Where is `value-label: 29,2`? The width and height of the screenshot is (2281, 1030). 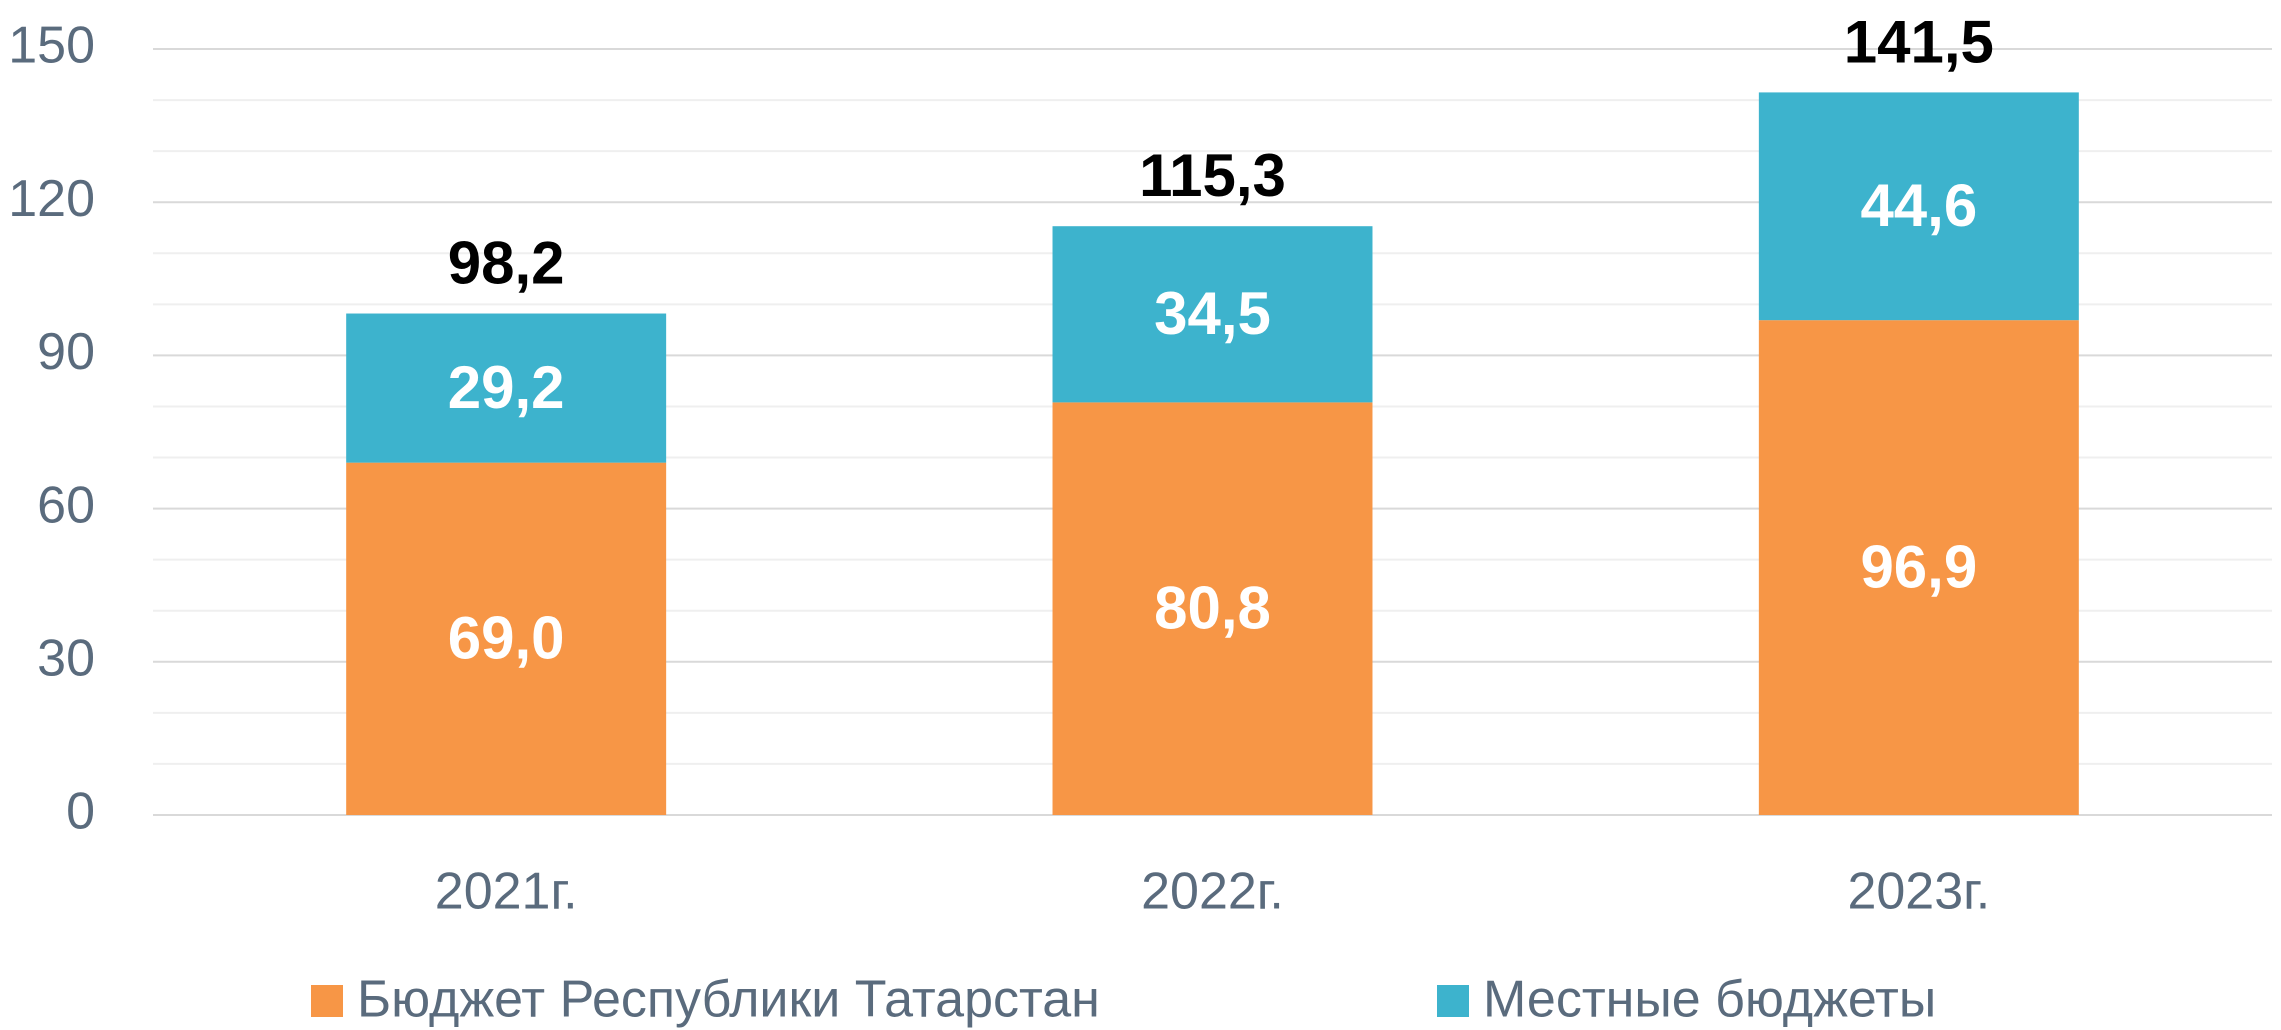 value-label: 29,2 is located at coordinates (506, 387).